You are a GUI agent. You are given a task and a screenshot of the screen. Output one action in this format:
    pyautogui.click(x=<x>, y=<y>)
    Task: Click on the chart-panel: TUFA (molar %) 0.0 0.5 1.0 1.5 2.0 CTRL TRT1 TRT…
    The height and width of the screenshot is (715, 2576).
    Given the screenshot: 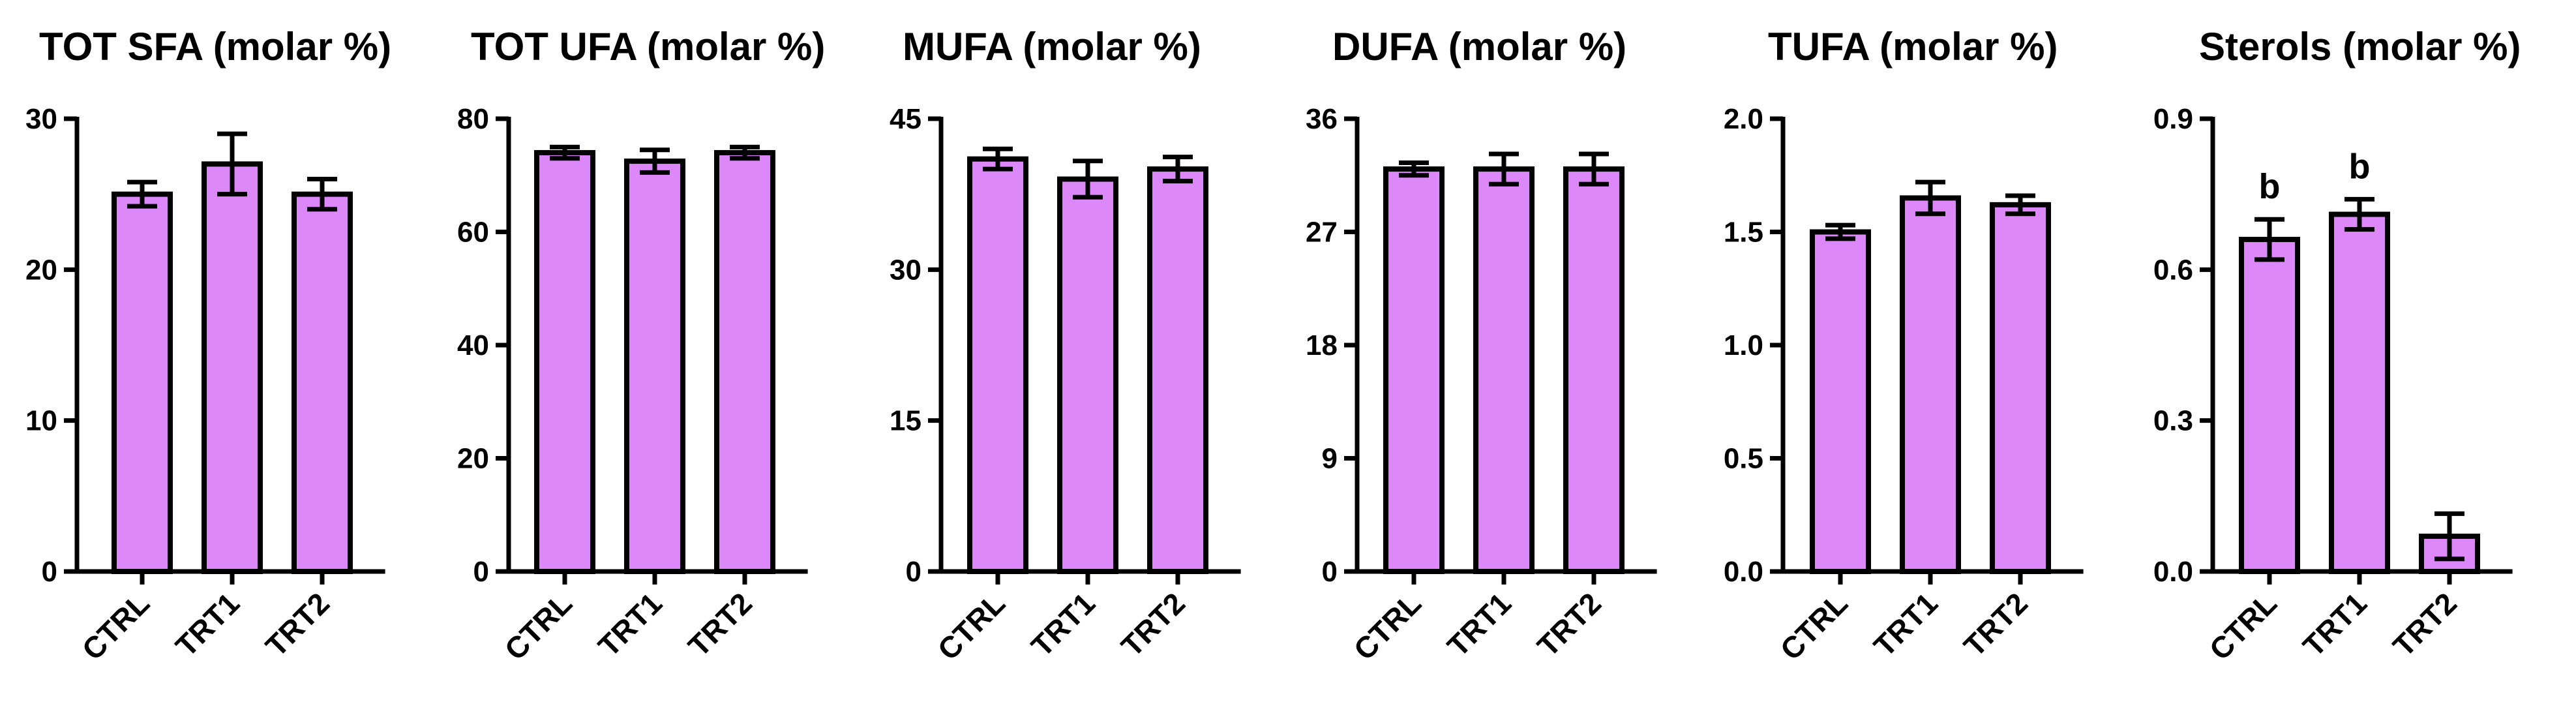 What is the action you would take?
    pyautogui.click(x=1904, y=346)
    